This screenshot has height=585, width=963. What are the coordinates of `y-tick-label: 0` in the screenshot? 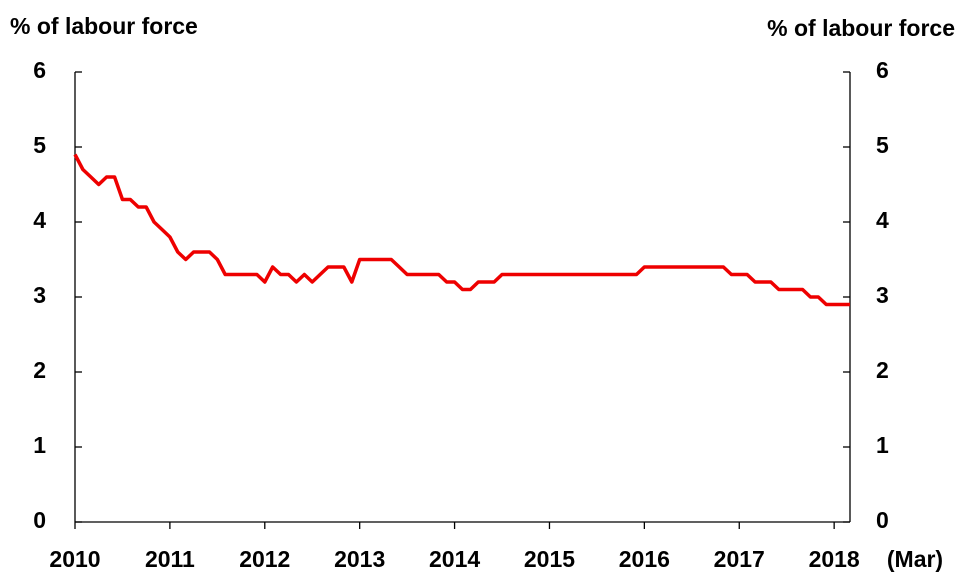 It's located at (39, 520).